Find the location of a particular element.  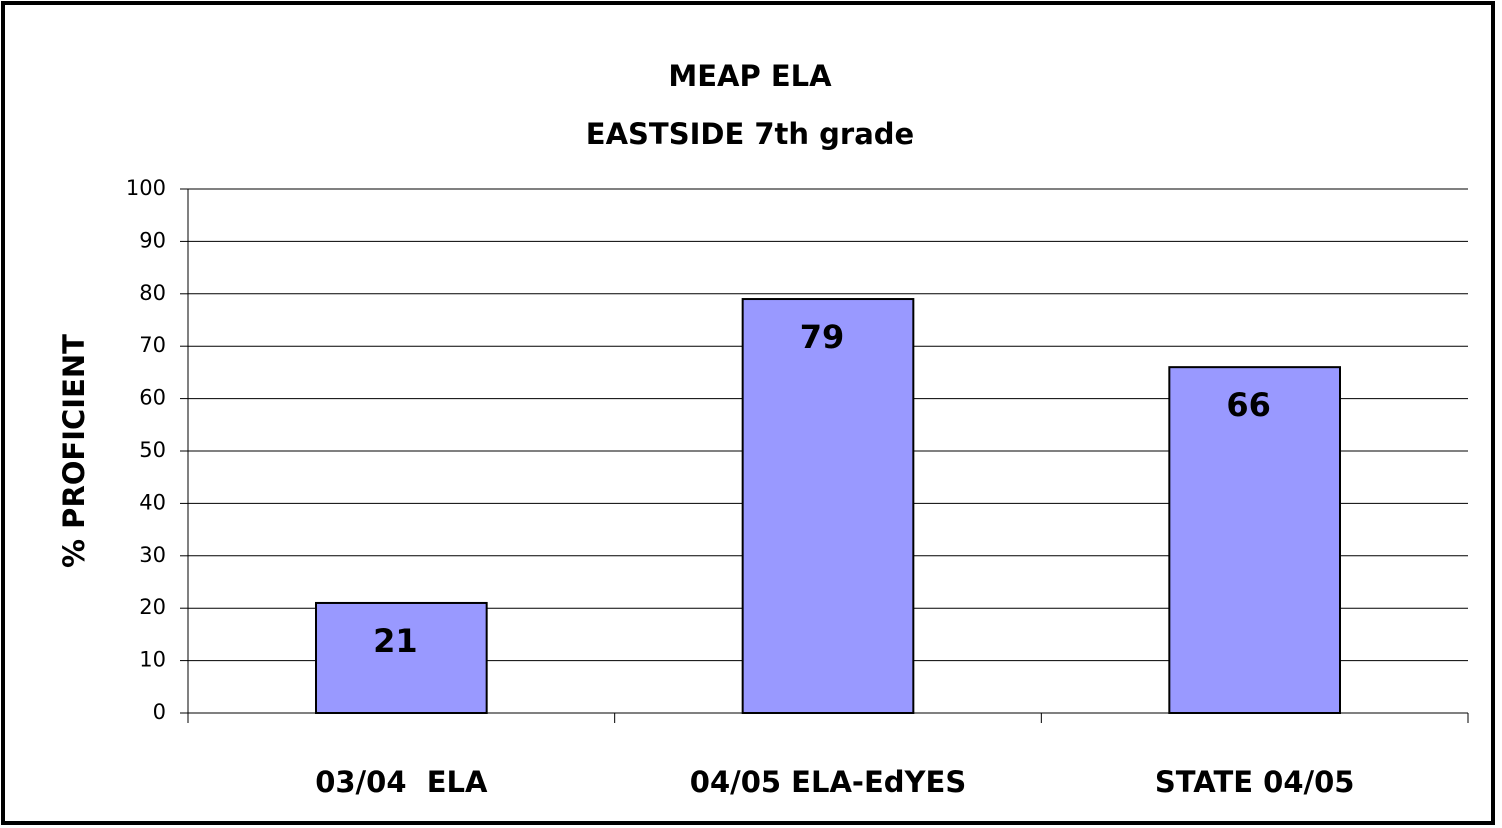

chart-title: MEAP ELA is located at coordinates (750, 76).